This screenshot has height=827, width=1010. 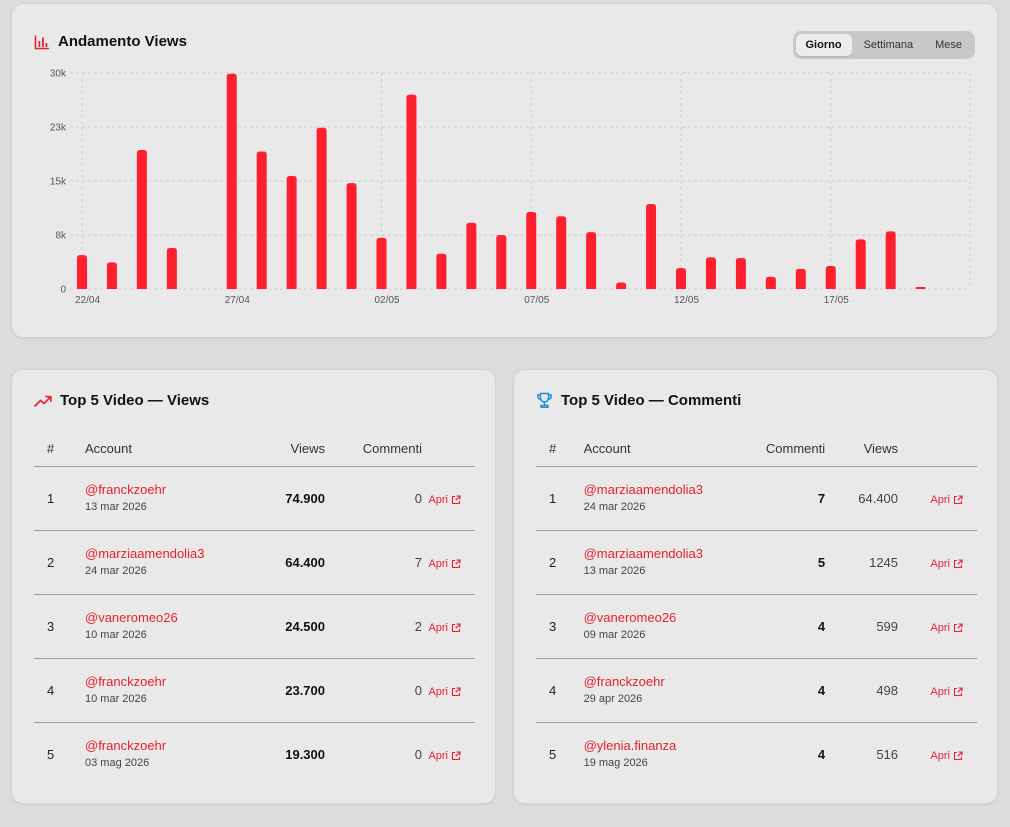 What do you see at coordinates (830, 277) in the screenshot?
I see `bar-17/05` at bounding box center [830, 277].